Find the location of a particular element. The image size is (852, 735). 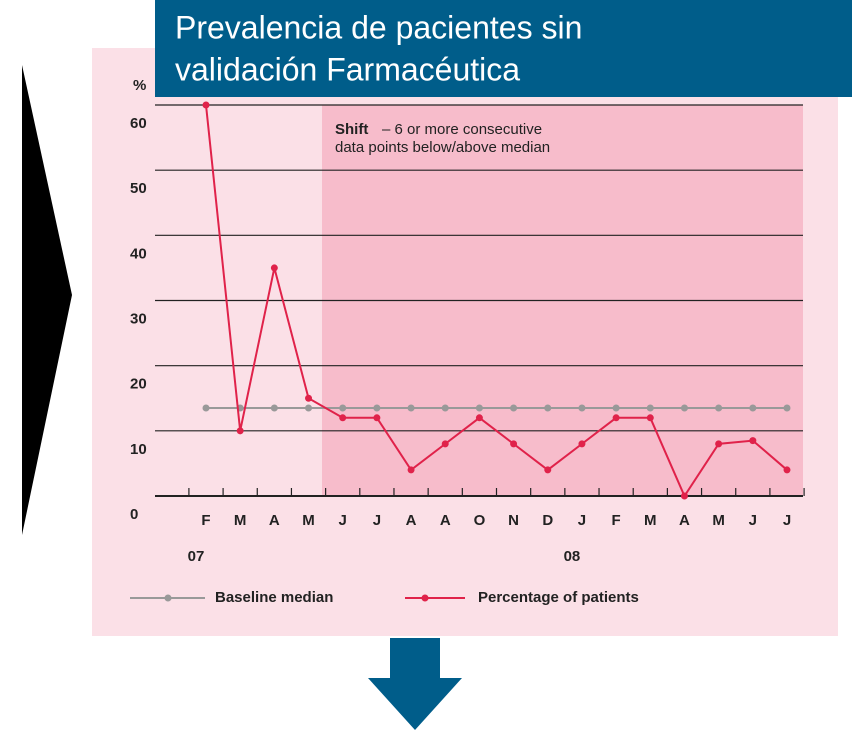

y-axis-label: % is located at coordinates (139, 85).